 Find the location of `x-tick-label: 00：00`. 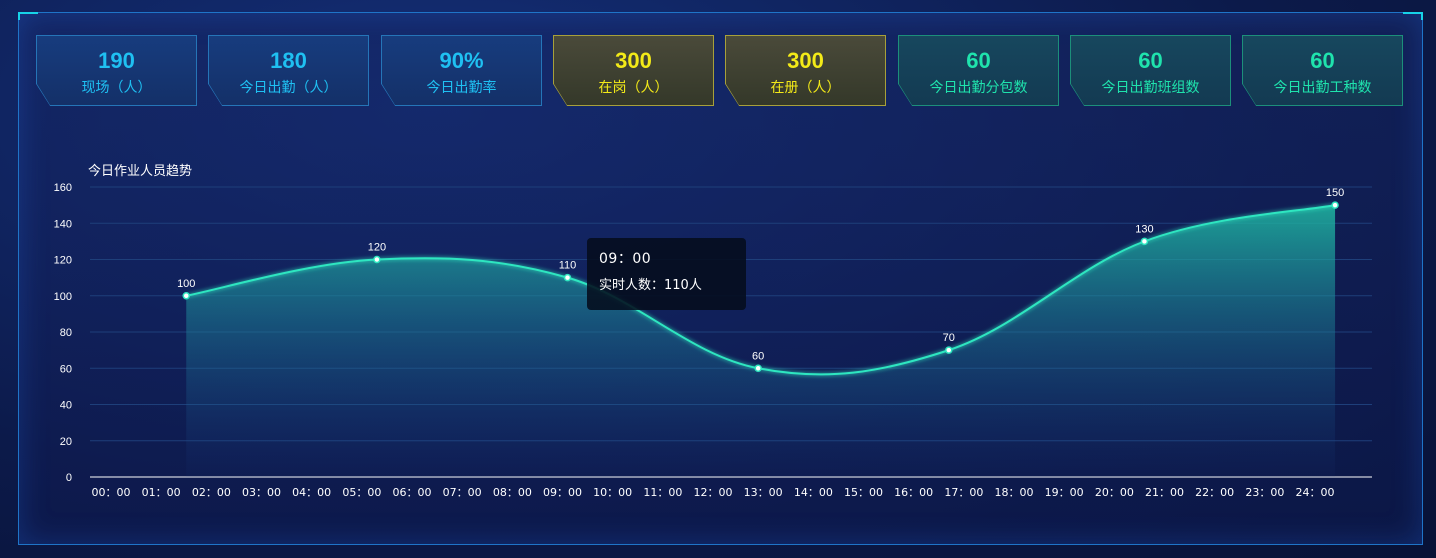

x-tick-label: 00：00 is located at coordinates (111, 492).